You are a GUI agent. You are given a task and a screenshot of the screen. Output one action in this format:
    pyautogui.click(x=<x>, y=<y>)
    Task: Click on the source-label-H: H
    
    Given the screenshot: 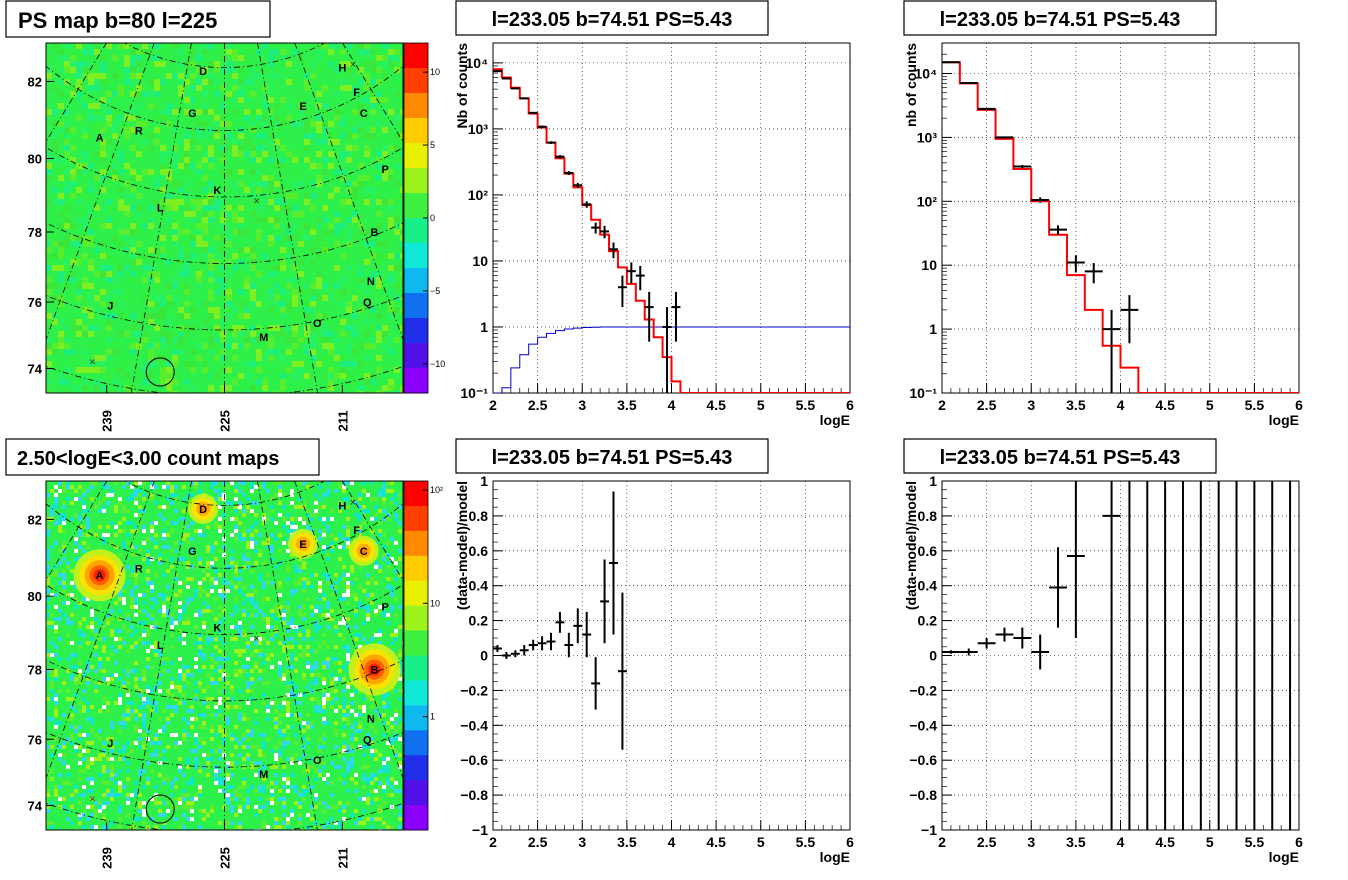 What is the action you would take?
    pyautogui.click(x=342, y=69)
    